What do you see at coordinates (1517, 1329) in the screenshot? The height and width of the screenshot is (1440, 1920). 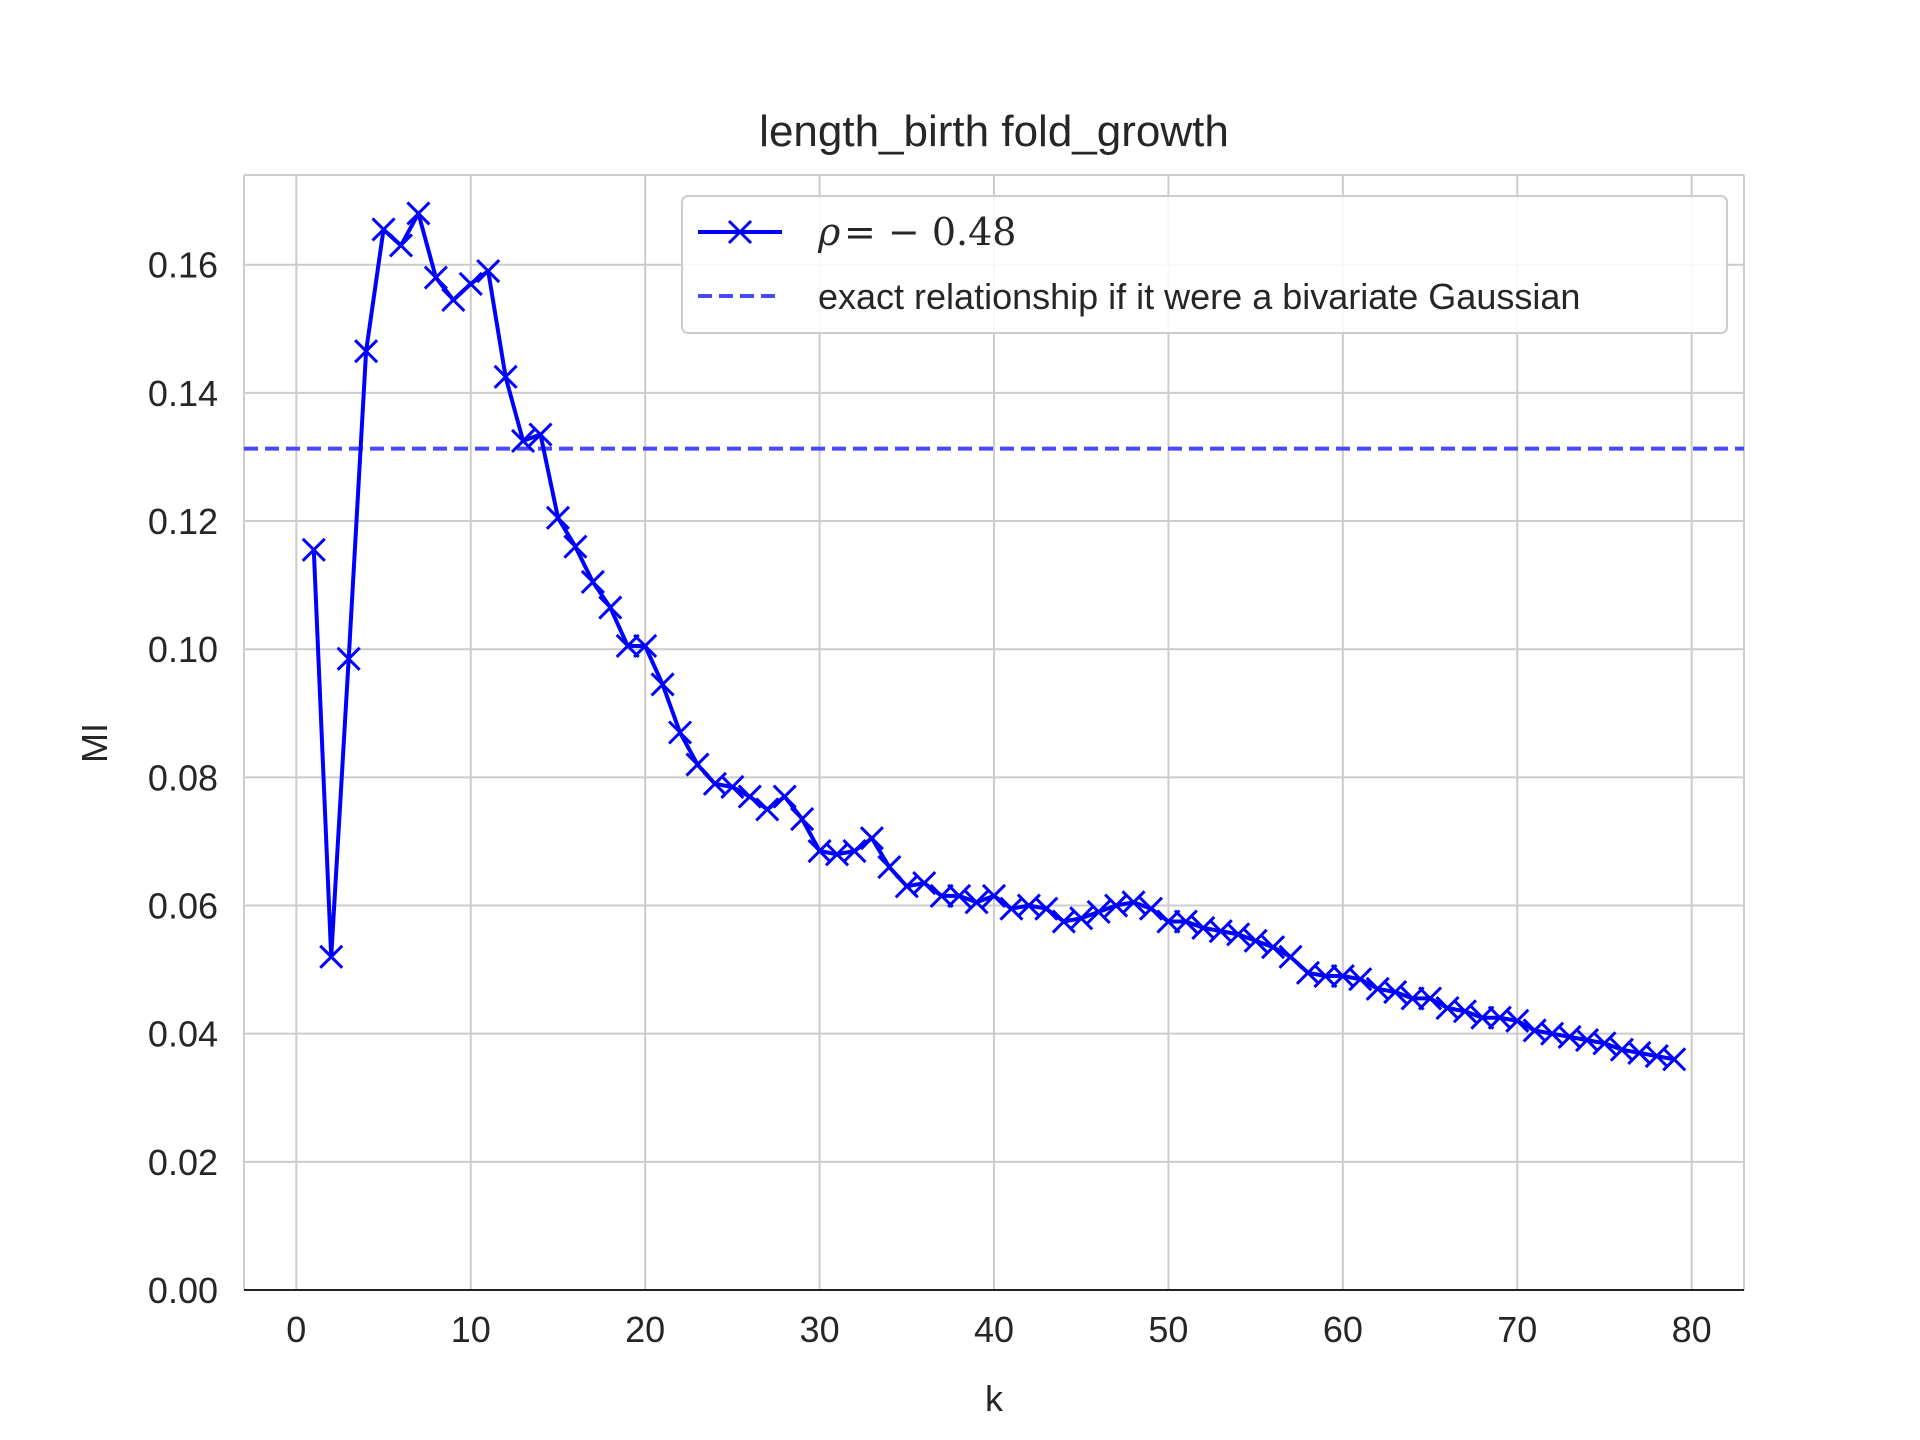 I see `x-tick-label: 70` at bounding box center [1517, 1329].